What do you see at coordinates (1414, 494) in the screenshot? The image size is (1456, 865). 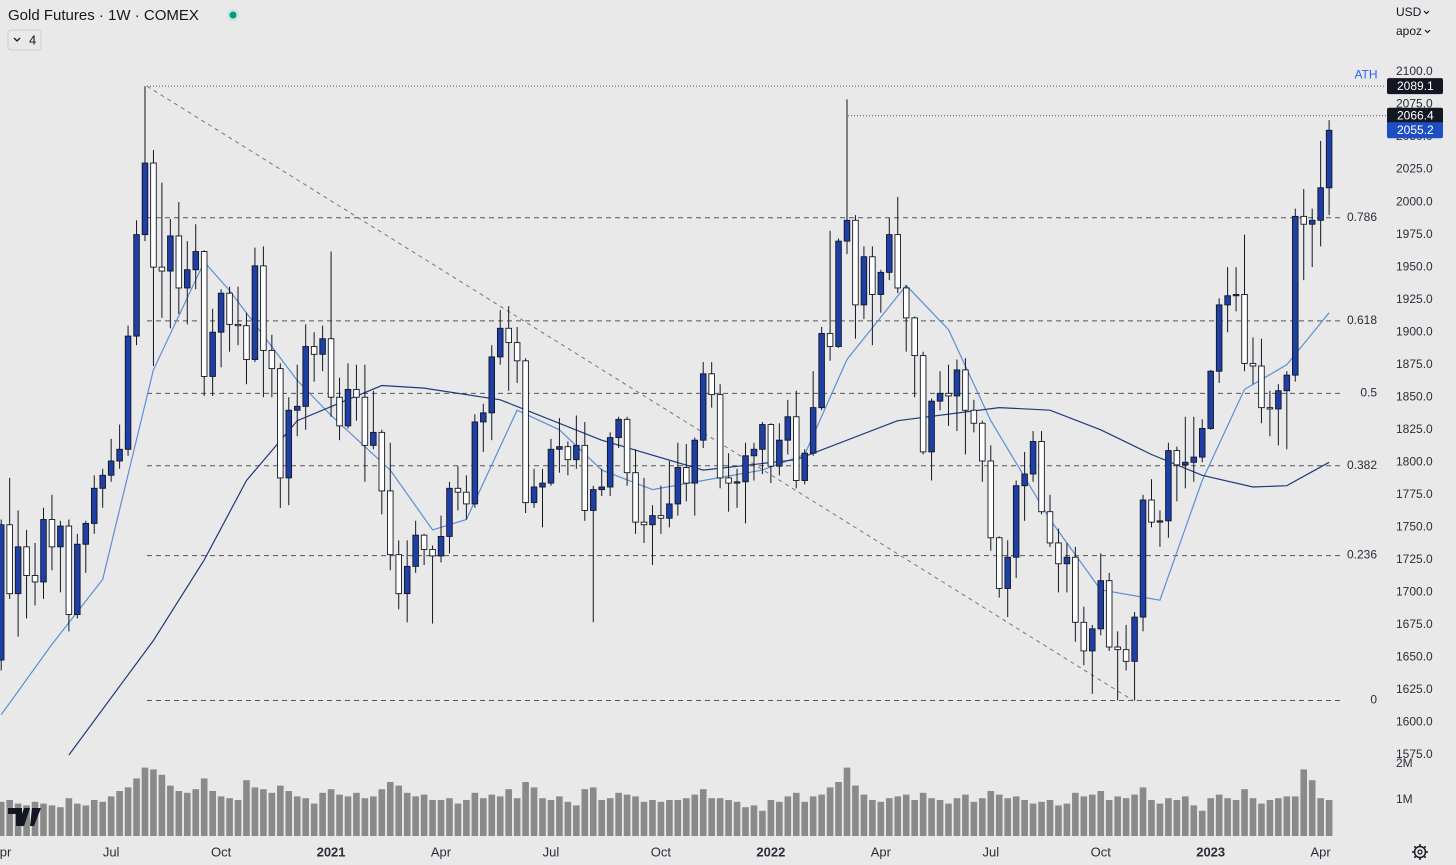 I see `y-tick-label: 1775.0` at bounding box center [1414, 494].